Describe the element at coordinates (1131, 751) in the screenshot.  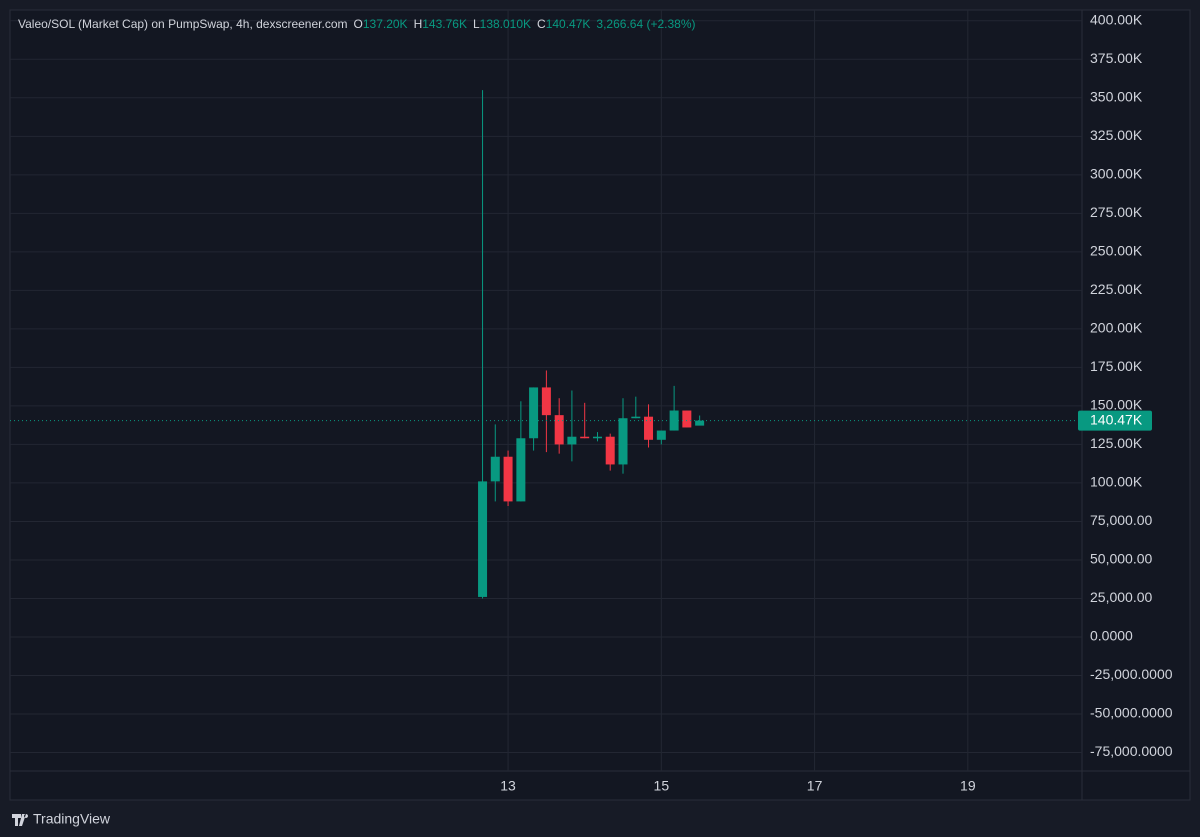
I see `y-tick-label: -75,000.0000` at that location.